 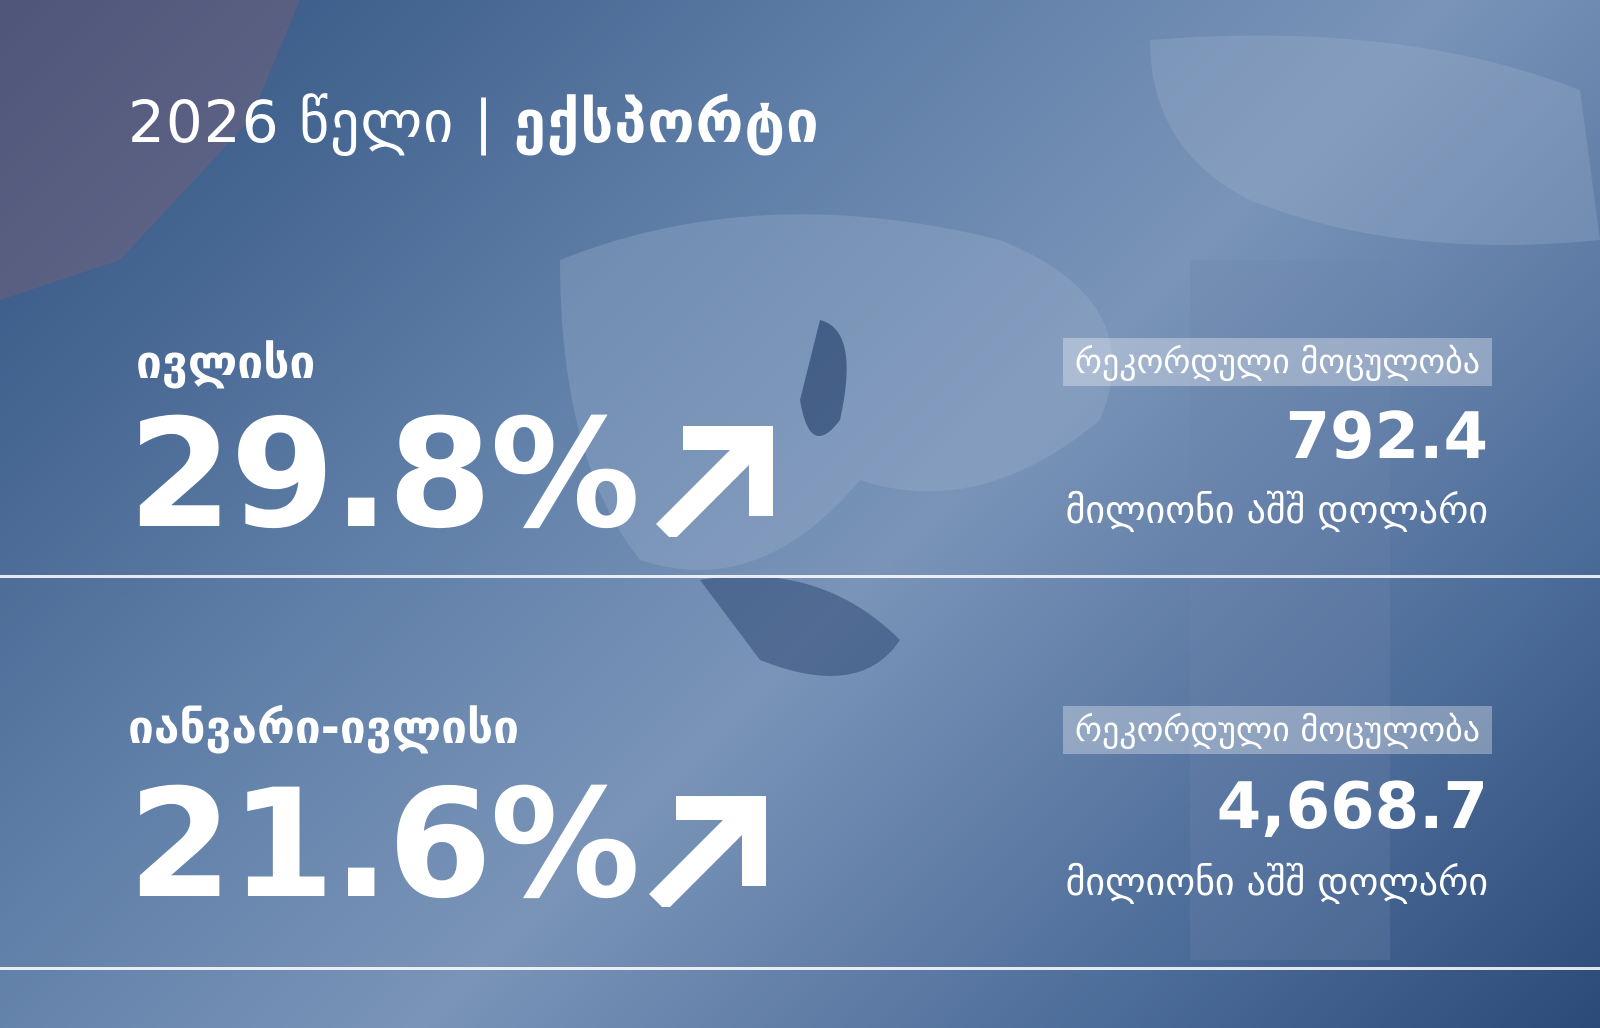 I want to click on title: 2026 წელი | ექსპორტი, so click(x=474, y=122).